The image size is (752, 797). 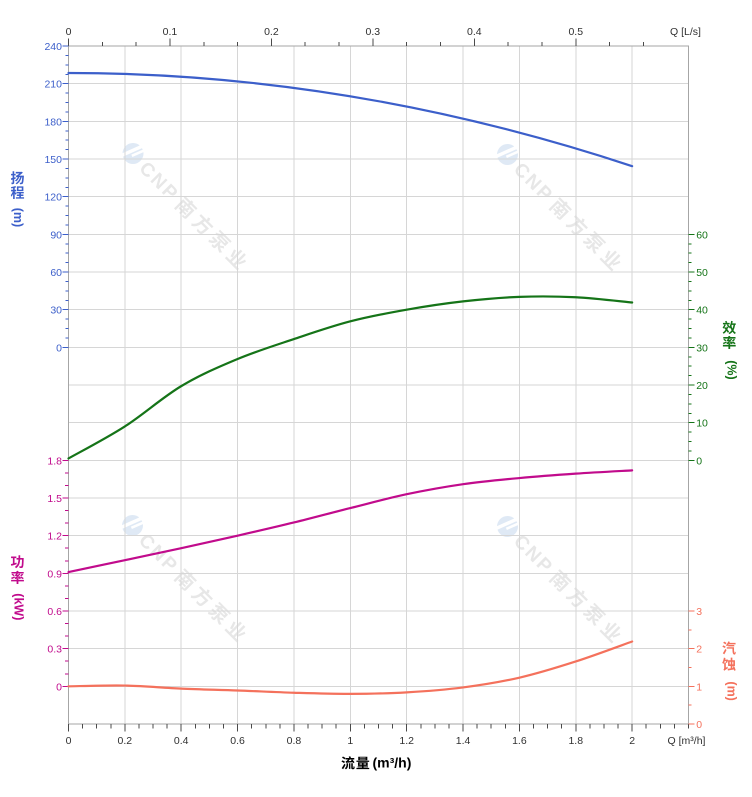 I want to click on svg-text: 50, so click(x=702, y=273).